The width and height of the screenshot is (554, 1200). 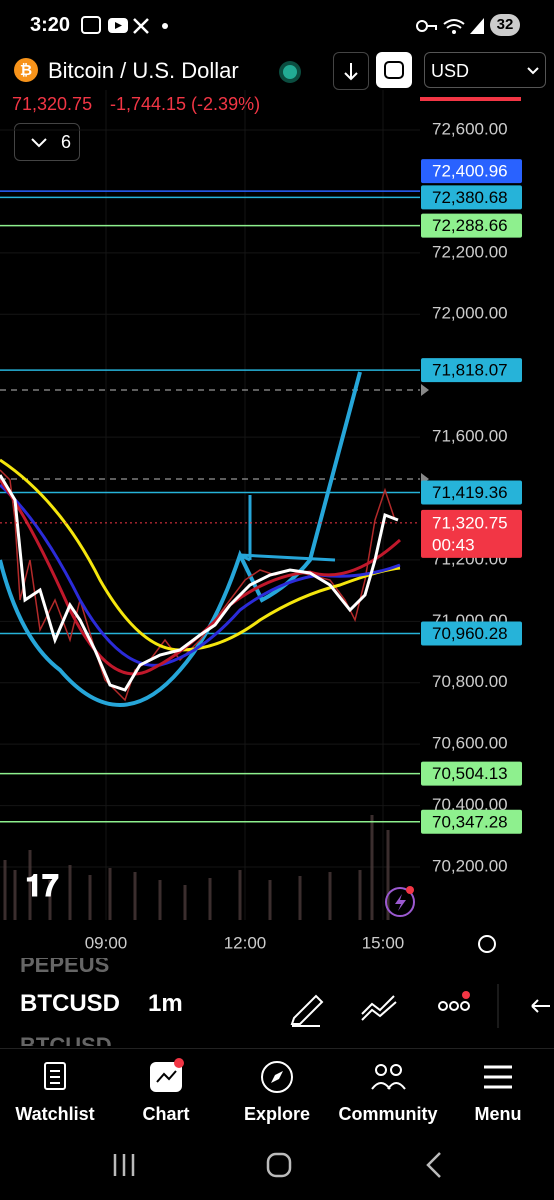 What do you see at coordinates (450, 26) in the screenshot?
I see `status-right-icons` at bounding box center [450, 26].